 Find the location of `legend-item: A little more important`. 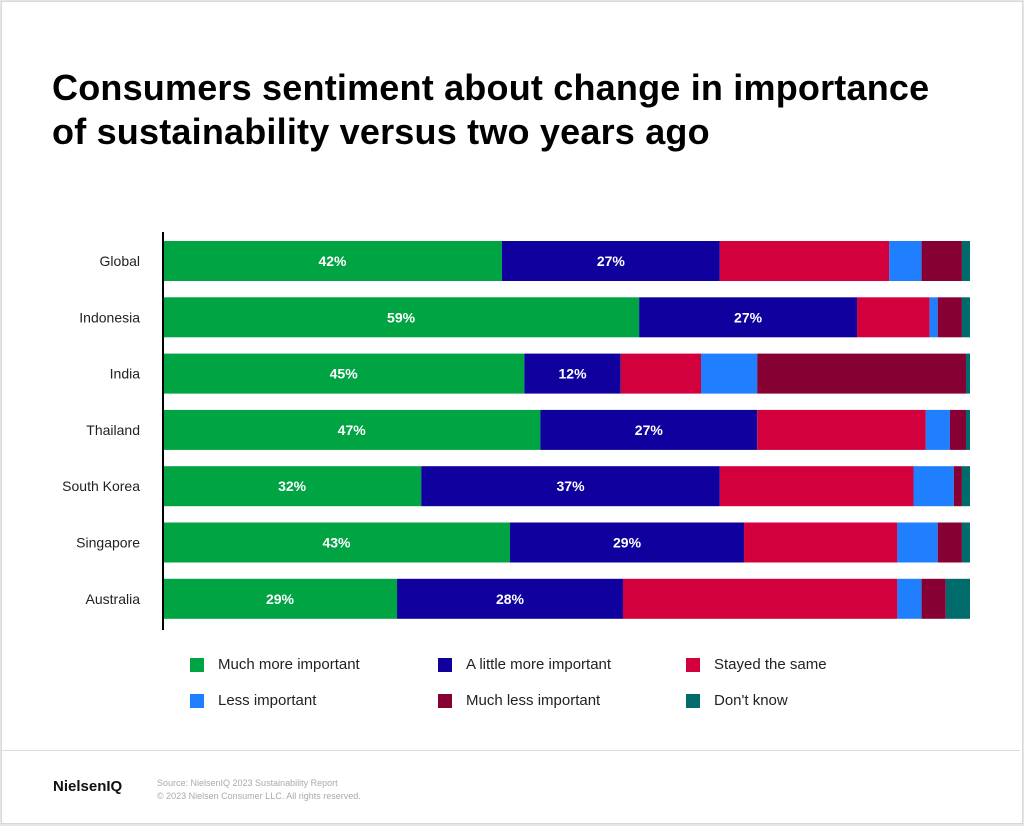

legend-item: A little more important is located at coordinates (524, 664).